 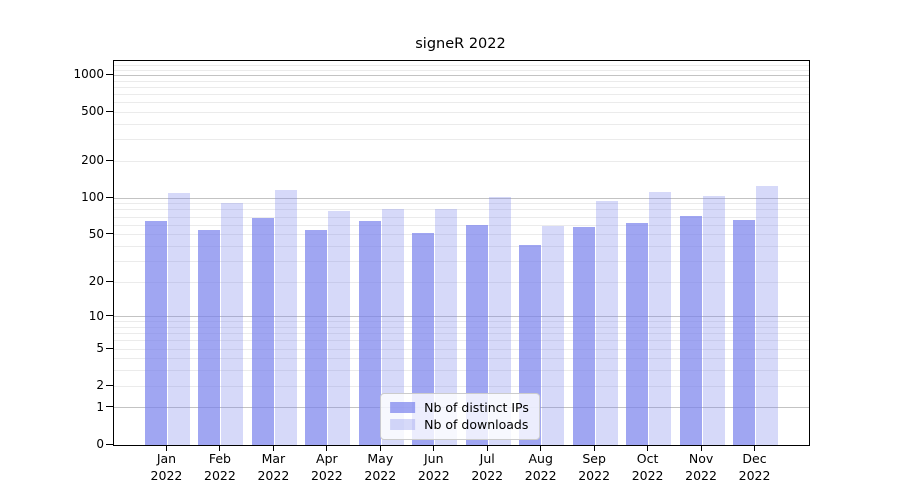 I want to click on legend-swatch-downloads, so click(x=403, y=424).